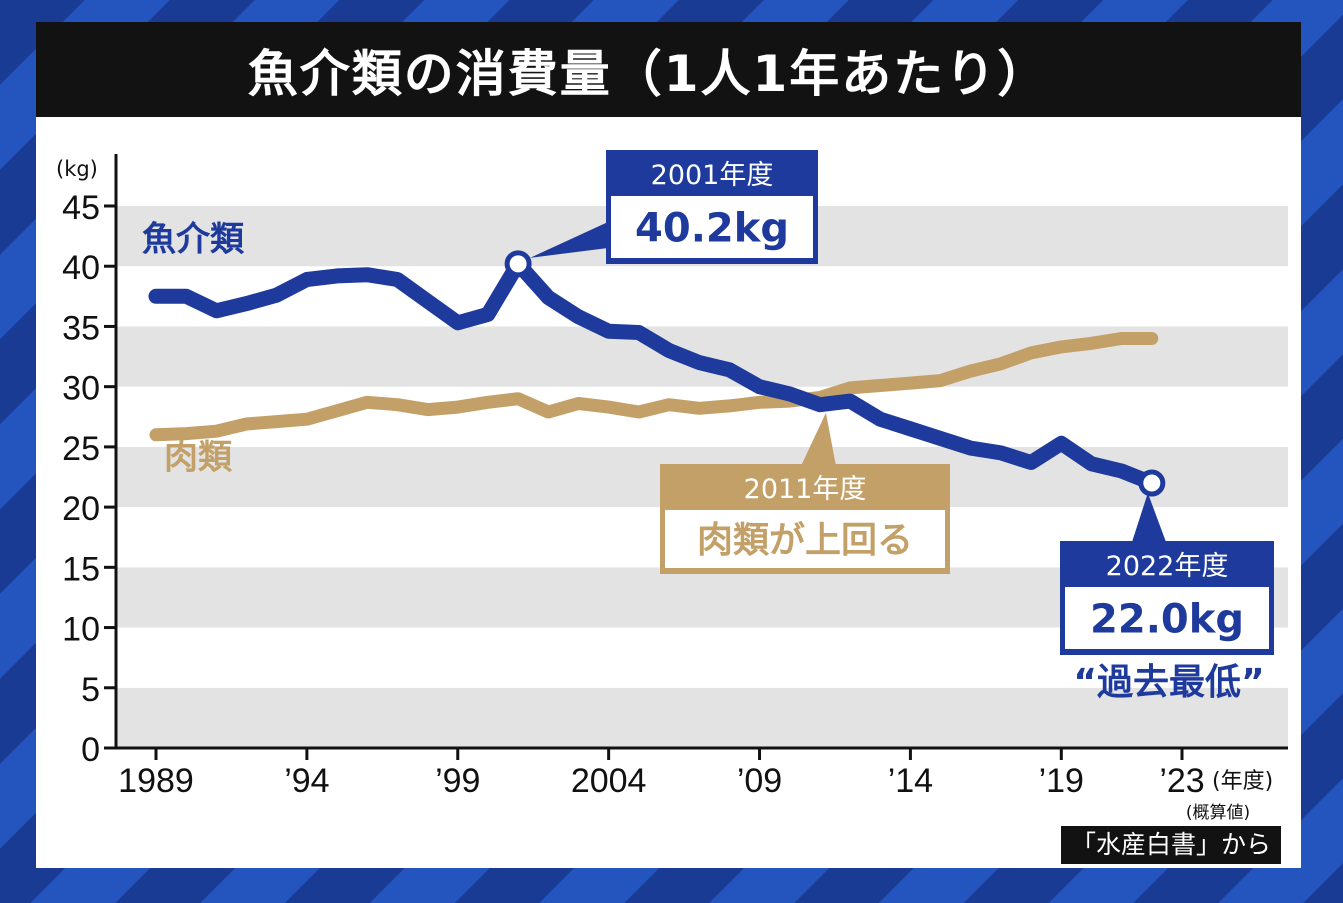 The height and width of the screenshot is (903, 1343). I want to click on callout-year-label: 2011年度, so click(805, 489).